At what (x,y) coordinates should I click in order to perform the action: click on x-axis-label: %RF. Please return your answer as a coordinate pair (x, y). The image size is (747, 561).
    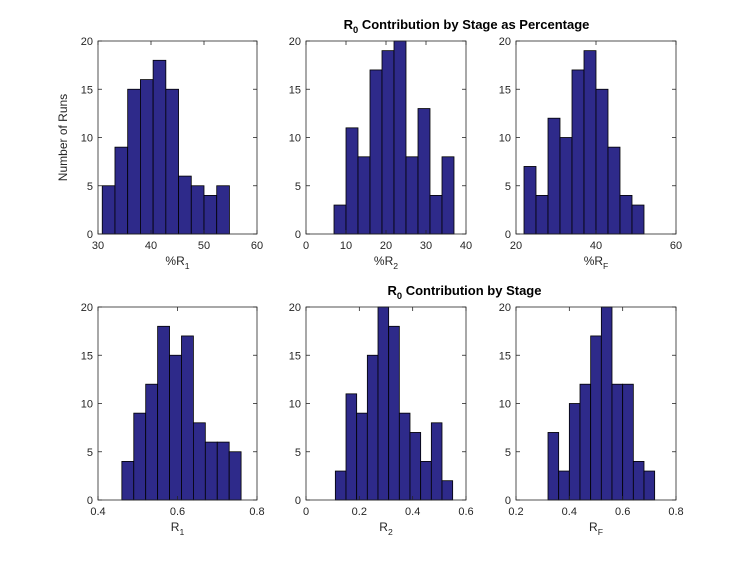
    Looking at the image, I should click on (596, 262).